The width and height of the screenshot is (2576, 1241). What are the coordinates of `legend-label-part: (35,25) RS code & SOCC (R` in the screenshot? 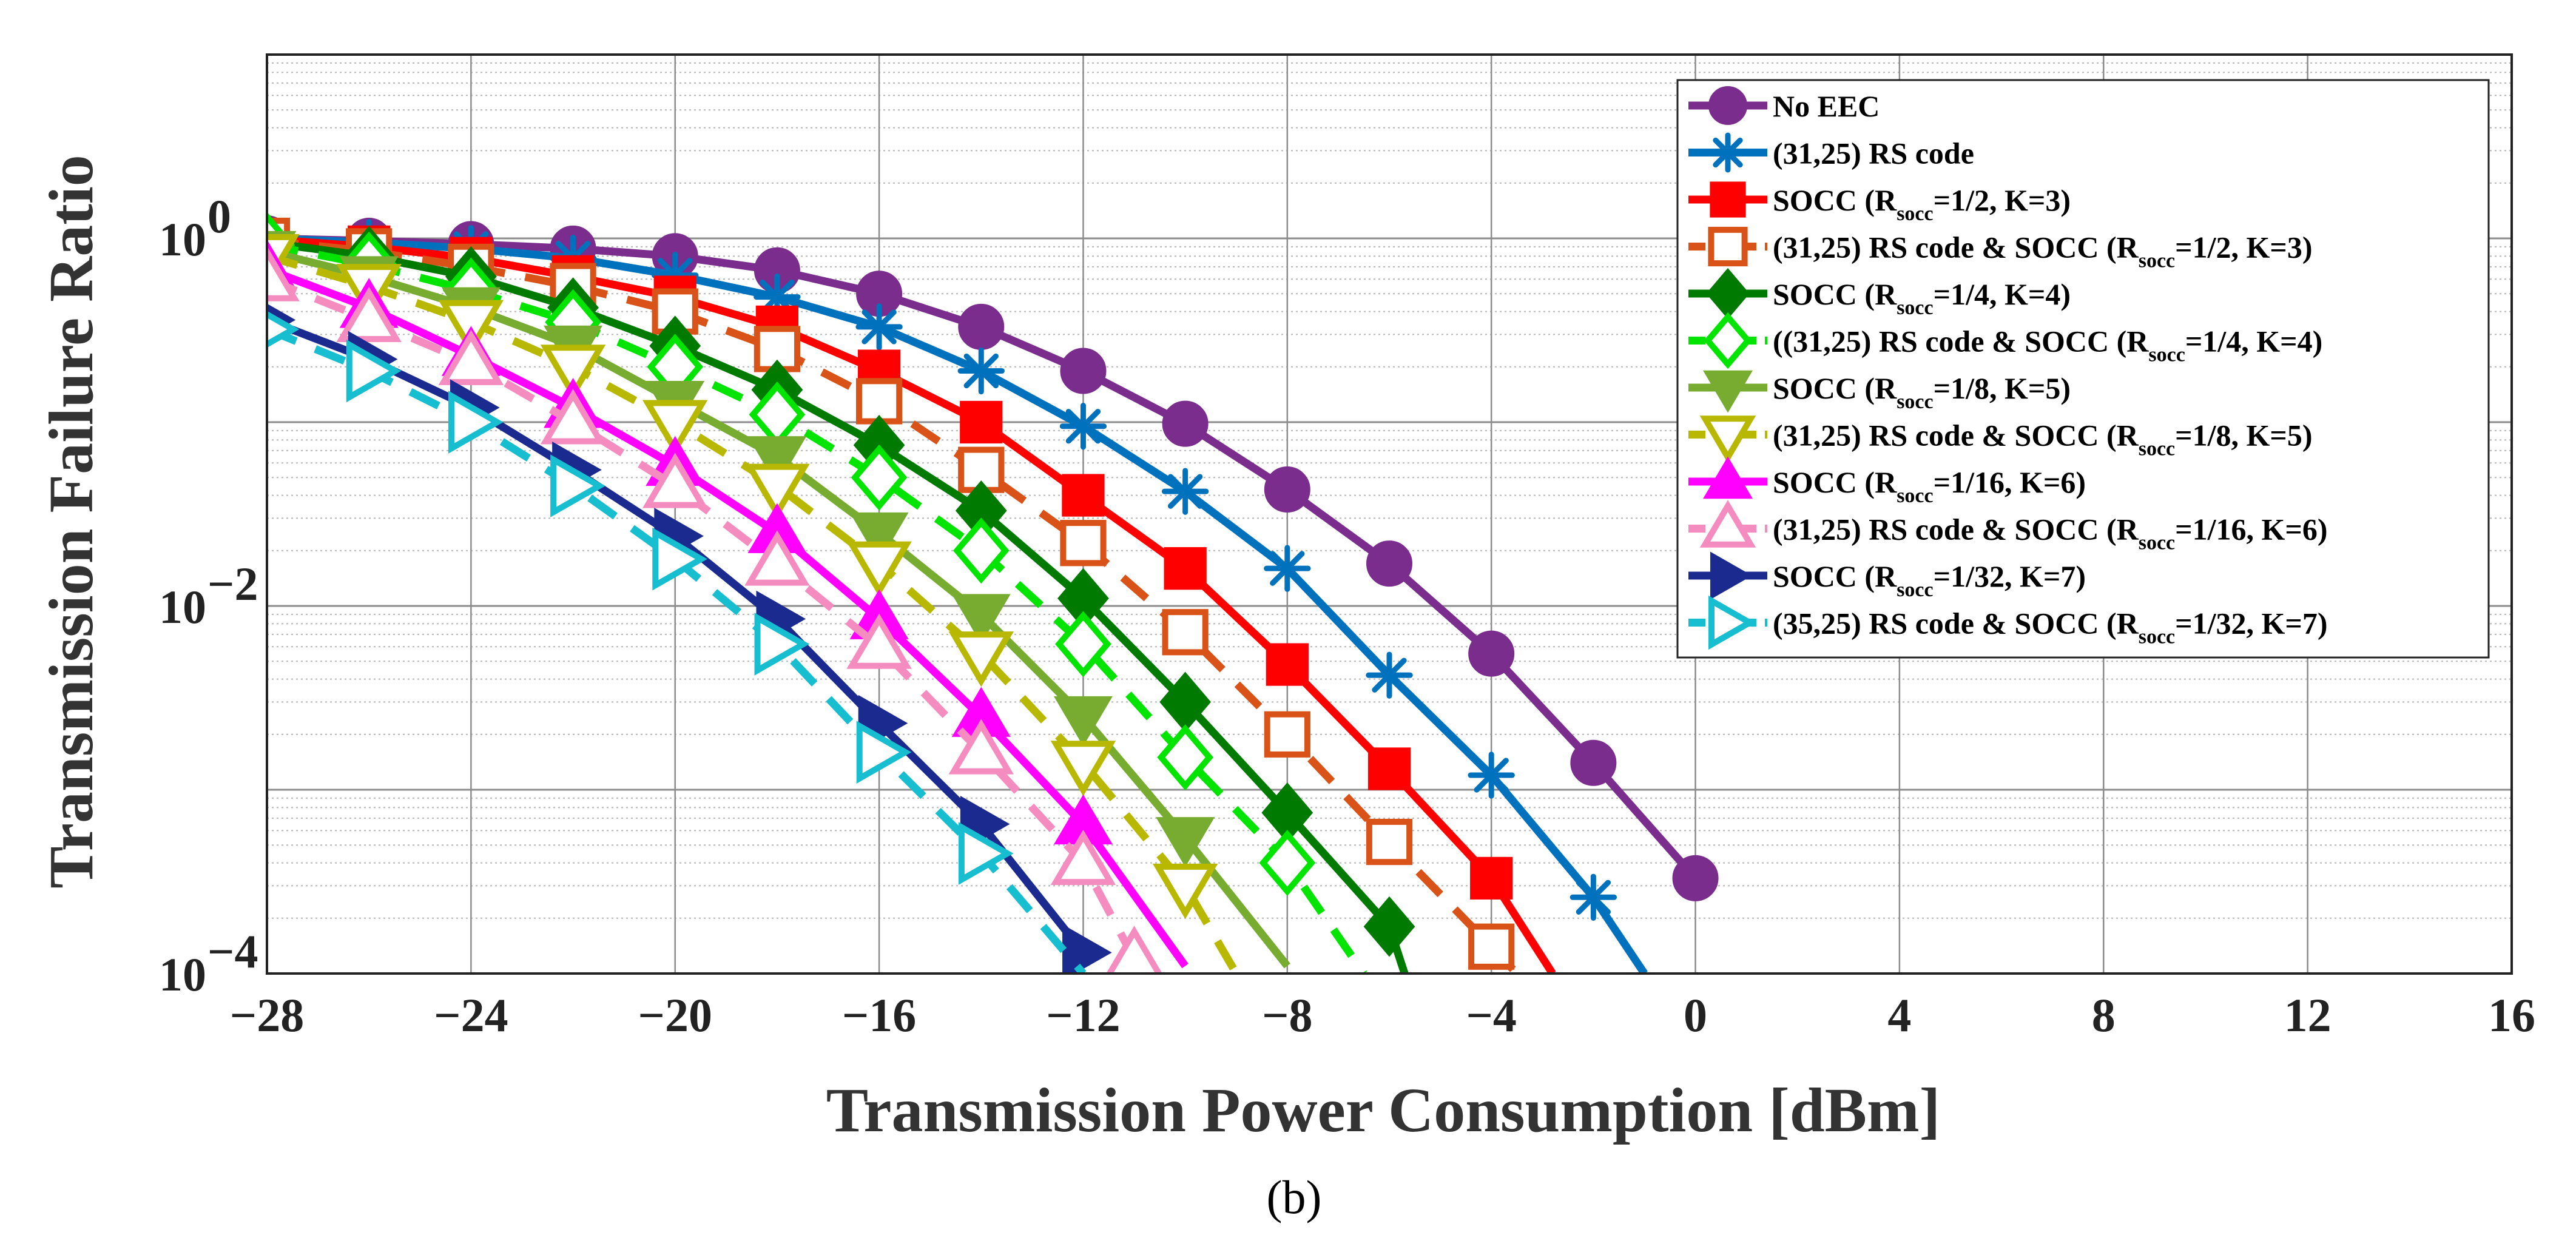 It's located at (1956, 624).